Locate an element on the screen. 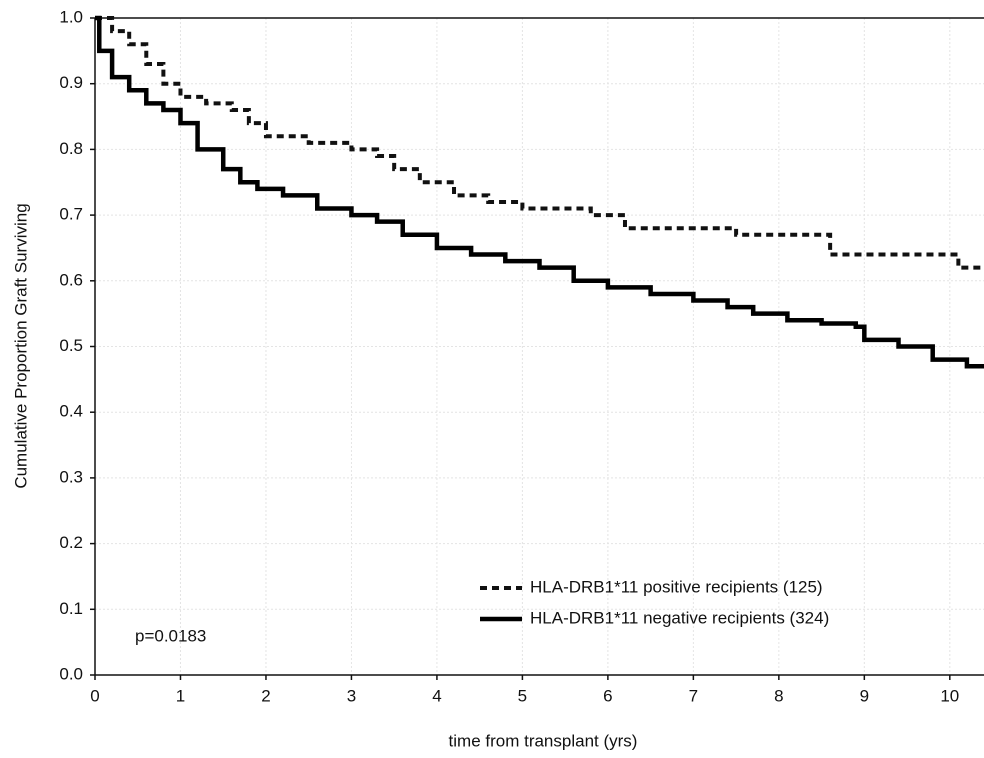 The image size is (984, 758). legend-label: HLA-DRB1*11 negative recipients (324) is located at coordinates (679, 617).